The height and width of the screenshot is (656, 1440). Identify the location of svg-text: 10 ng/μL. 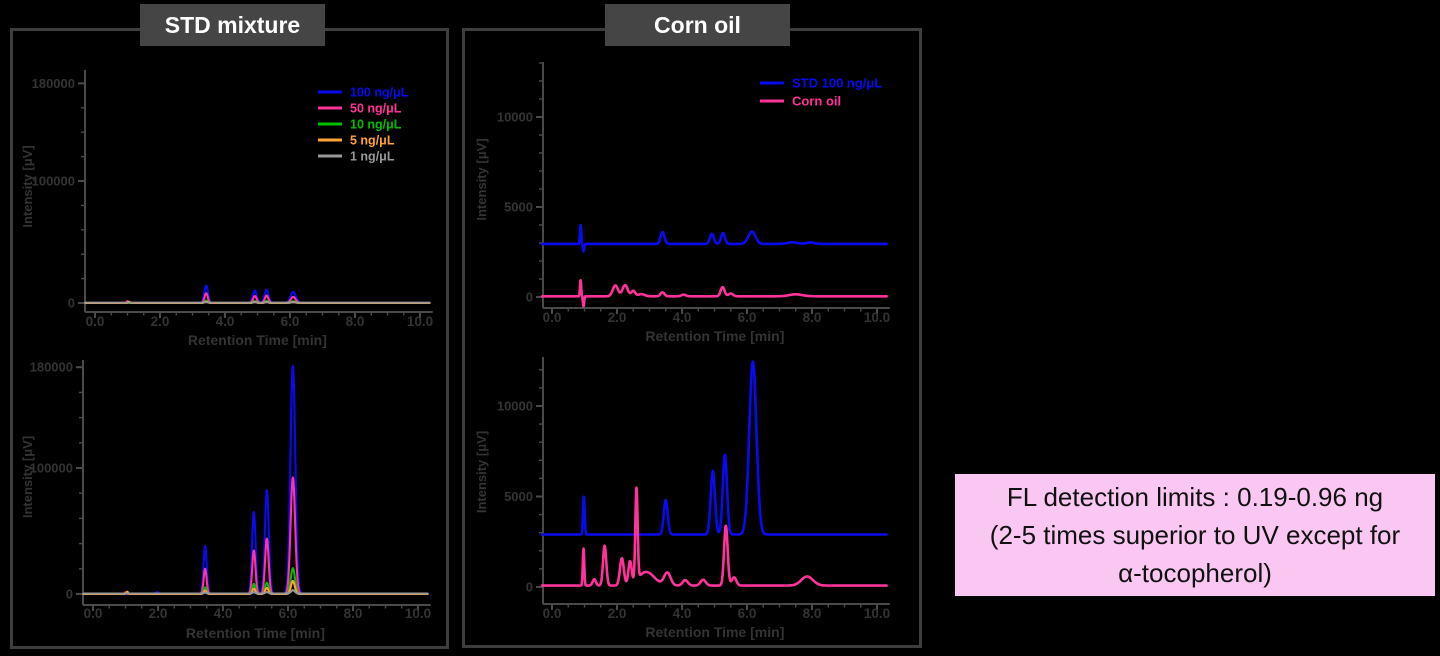
(376, 125).